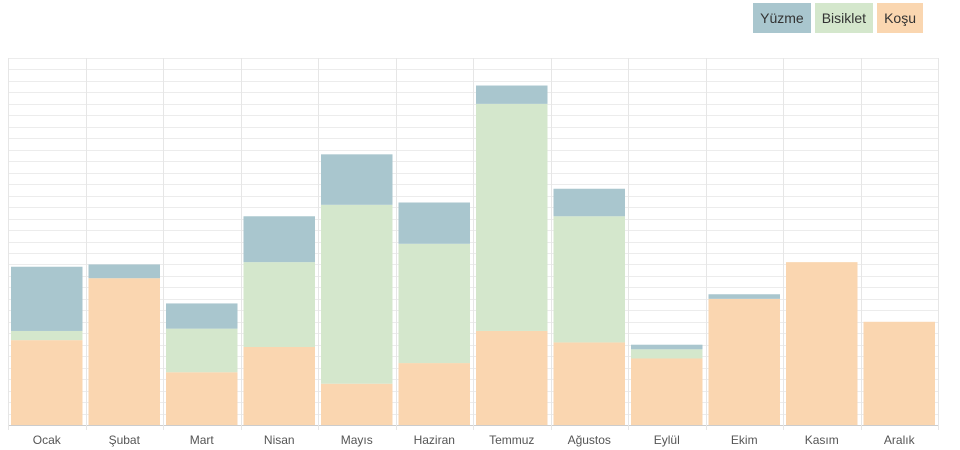  I want to click on x-tick-label: Kasım, so click(822, 440).